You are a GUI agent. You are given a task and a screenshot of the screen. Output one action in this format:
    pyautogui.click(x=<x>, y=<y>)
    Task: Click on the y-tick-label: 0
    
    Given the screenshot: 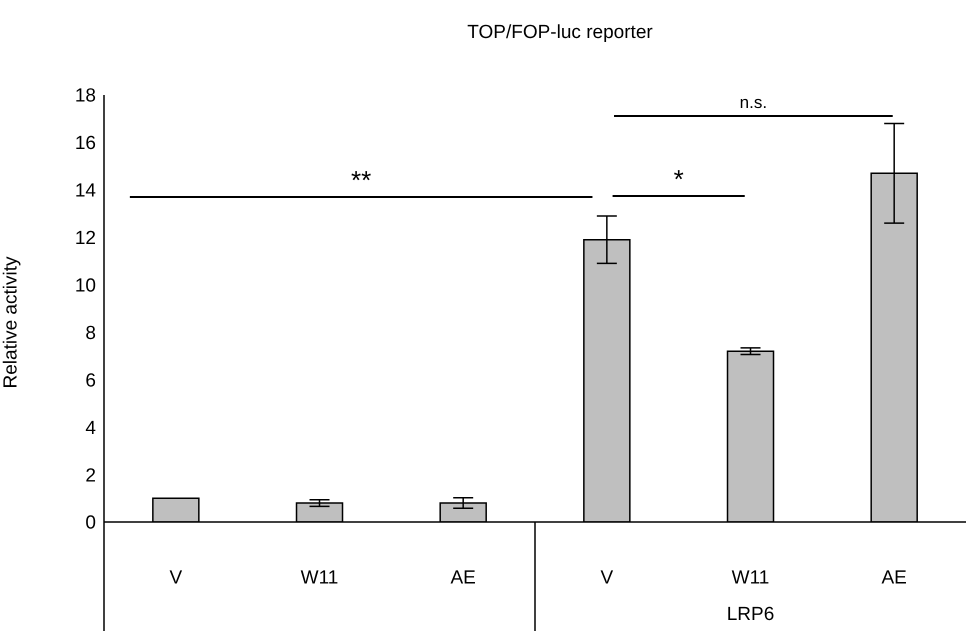 What is the action you would take?
    pyautogui.click(x=90, y=523)
    